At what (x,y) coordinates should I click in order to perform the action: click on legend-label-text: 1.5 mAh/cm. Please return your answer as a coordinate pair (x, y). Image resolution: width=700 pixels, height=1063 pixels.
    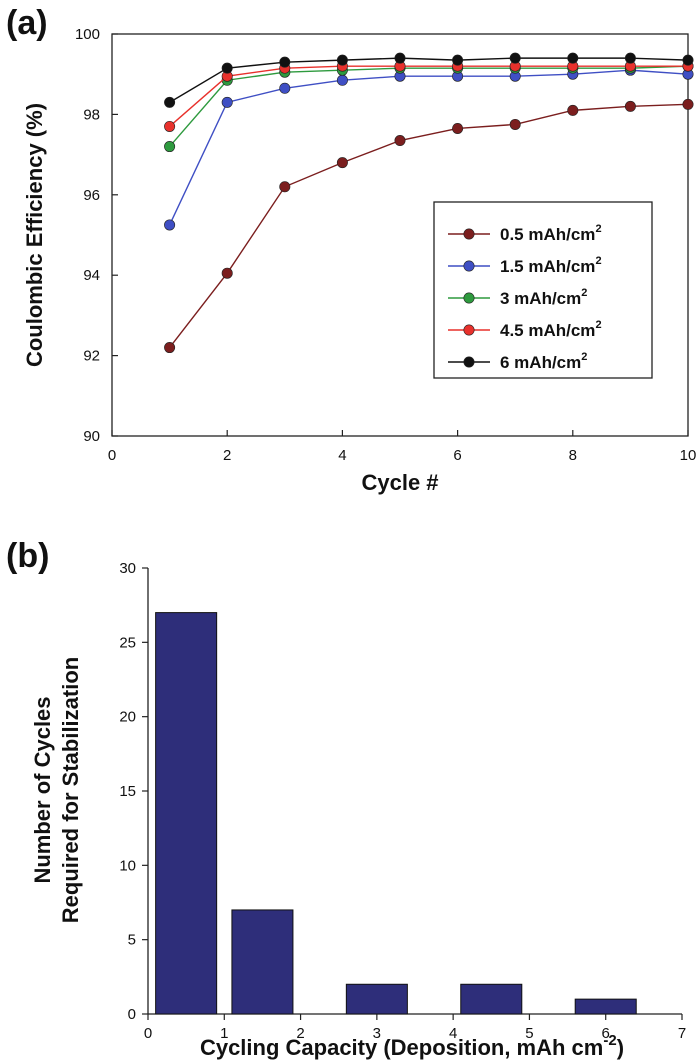
    Looking at the image, I should click on (547, 266).